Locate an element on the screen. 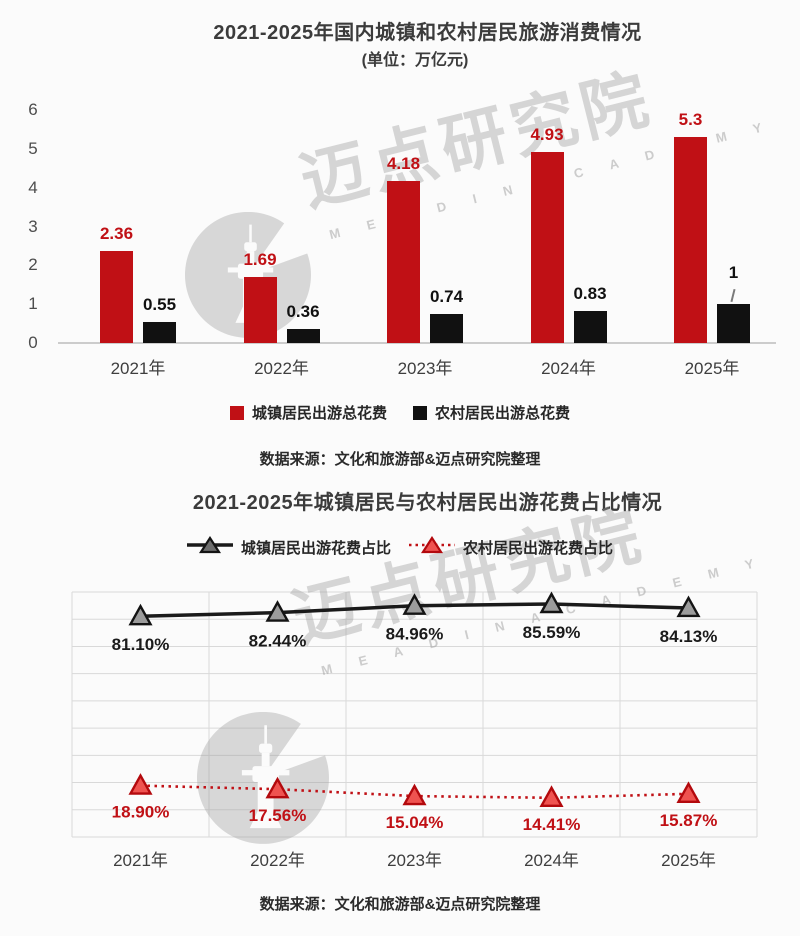 The height and width of the screenshot is (936, 800). legend-item-rural-total: 农村居民出游总花费 is located at coordinates (491, 412).